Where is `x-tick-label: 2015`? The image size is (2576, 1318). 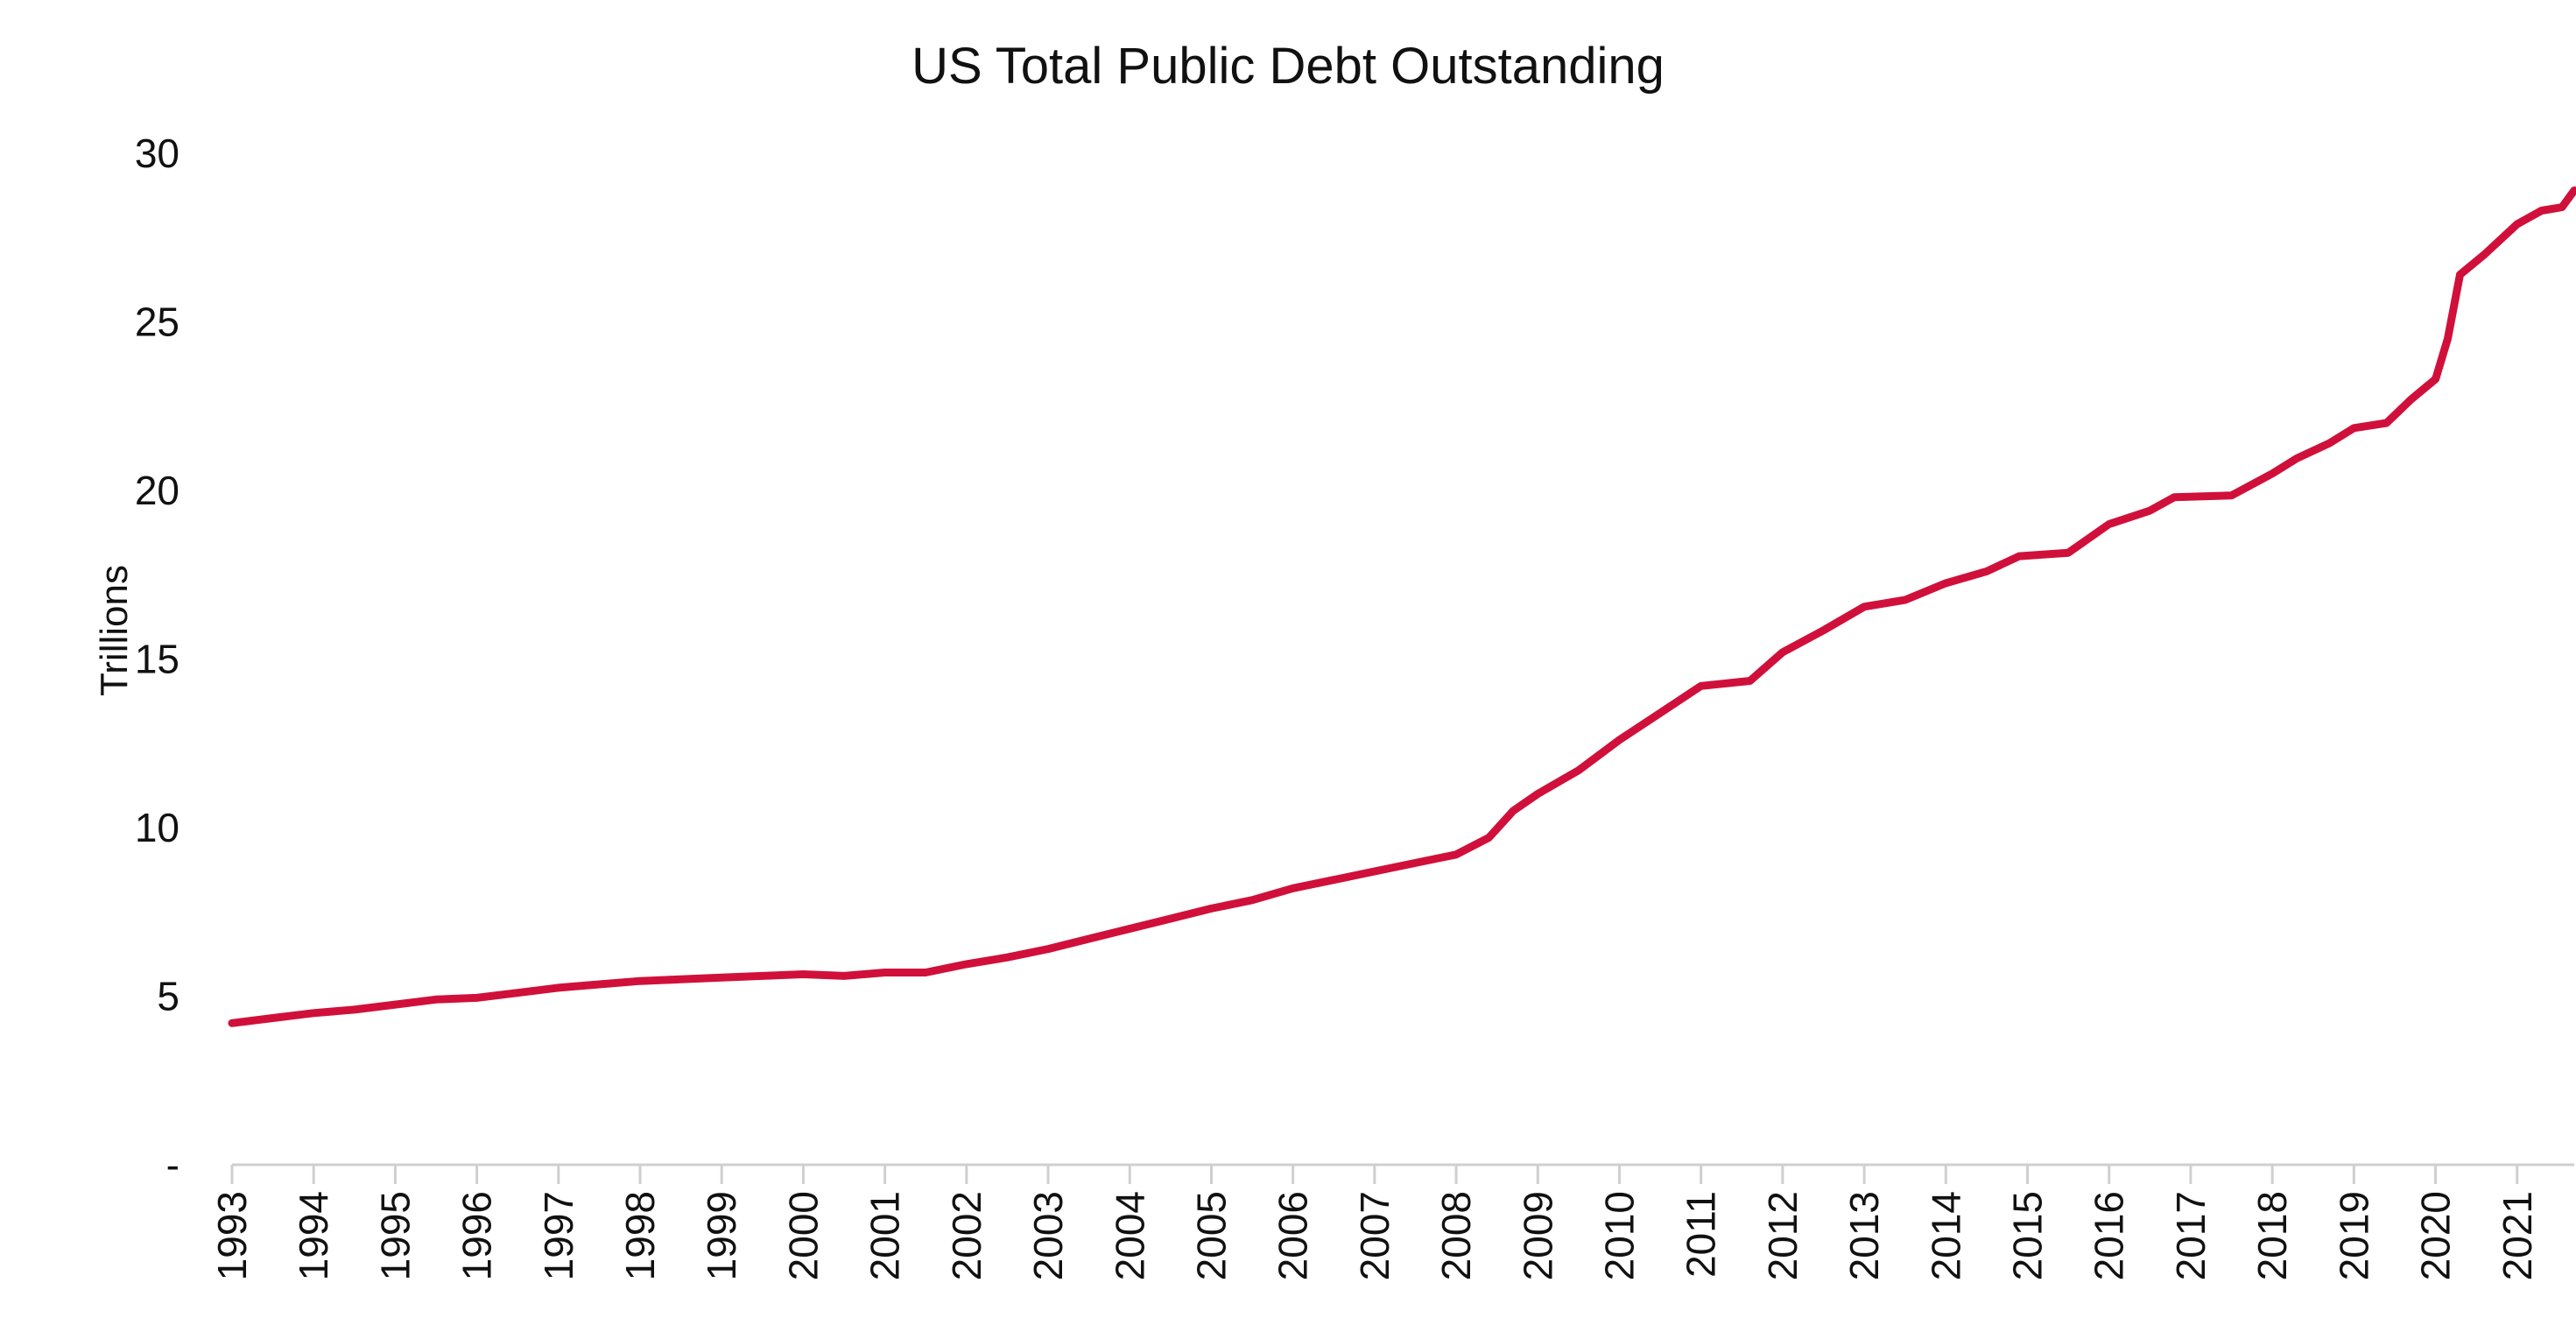
x-tick-label: 2015 is located at coordinates (2028, 1235).